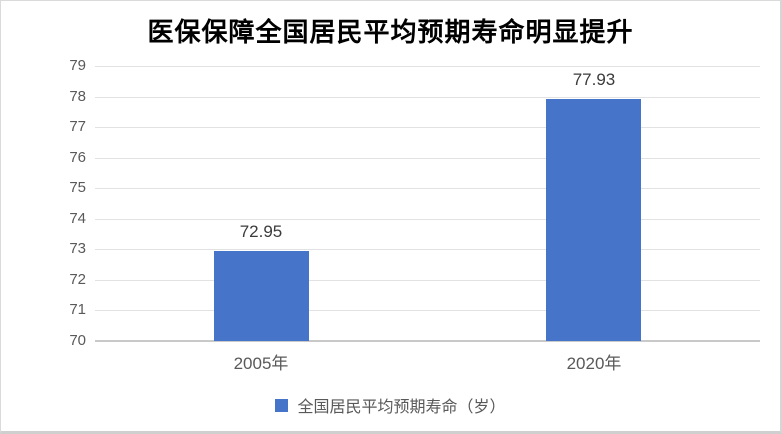 This screenshot has height=434, width=782. I want to click on y-axis-tick-label: 78, so click(77, 96).